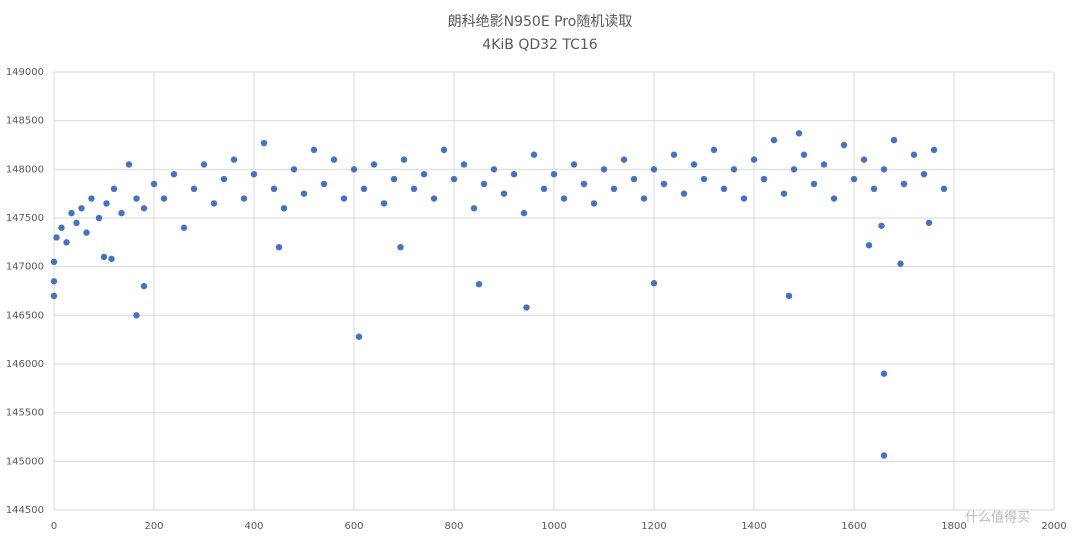 The width and height of the screenshot is (1080, 540). I want to click on x-tick-label: 200, so click(153, 526).